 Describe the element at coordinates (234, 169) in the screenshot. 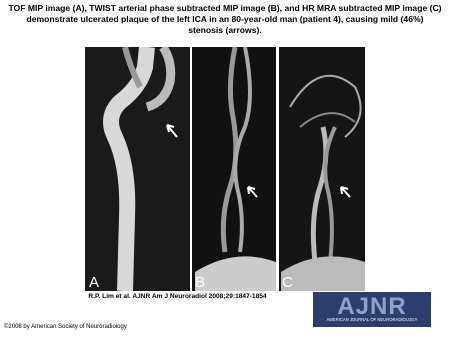

I see `panel-b: B` at that location.